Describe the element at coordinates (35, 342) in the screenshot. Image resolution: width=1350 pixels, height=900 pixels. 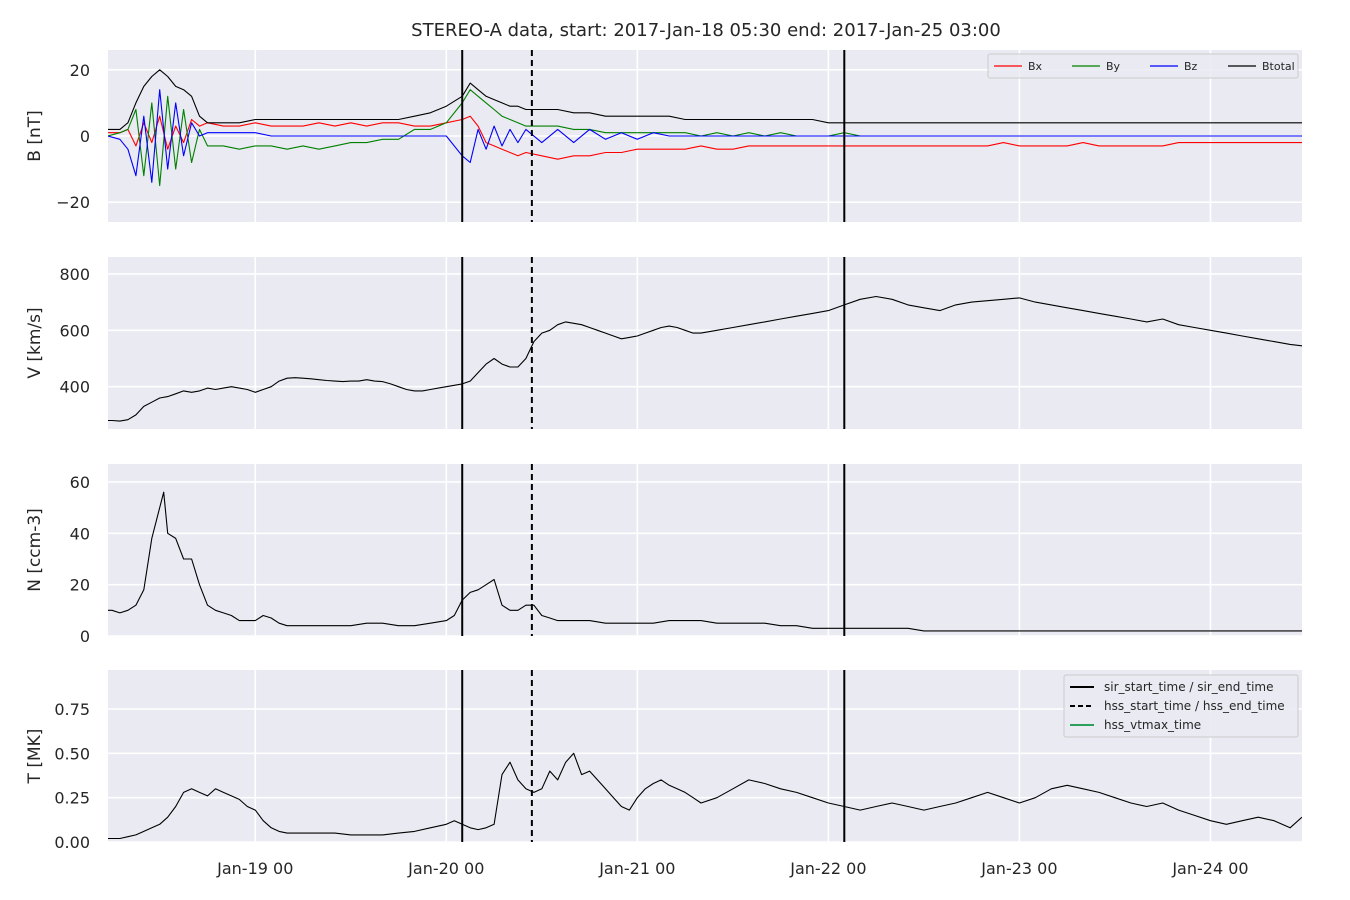
I see `y-axis-label-V: V [km/s]` at that location.